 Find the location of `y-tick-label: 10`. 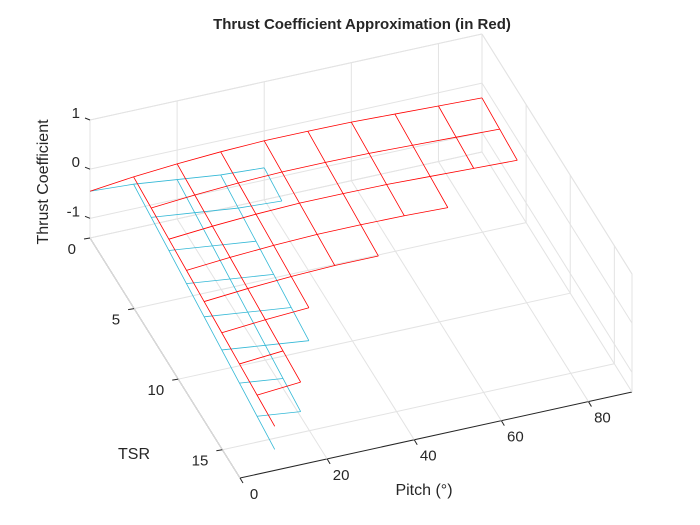

y-tick-label: 10 is located at coordinates (156, 390).